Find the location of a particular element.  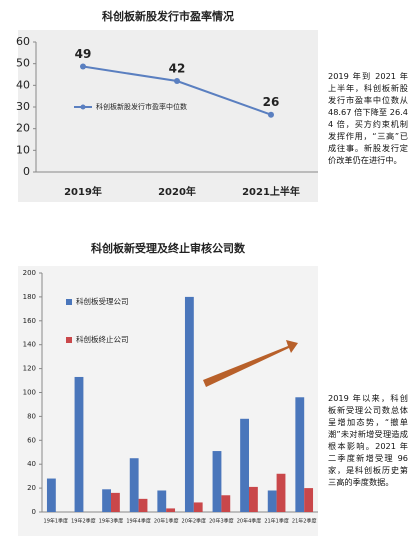

y-tick-label: 160 is located at coordinates (29, 321).